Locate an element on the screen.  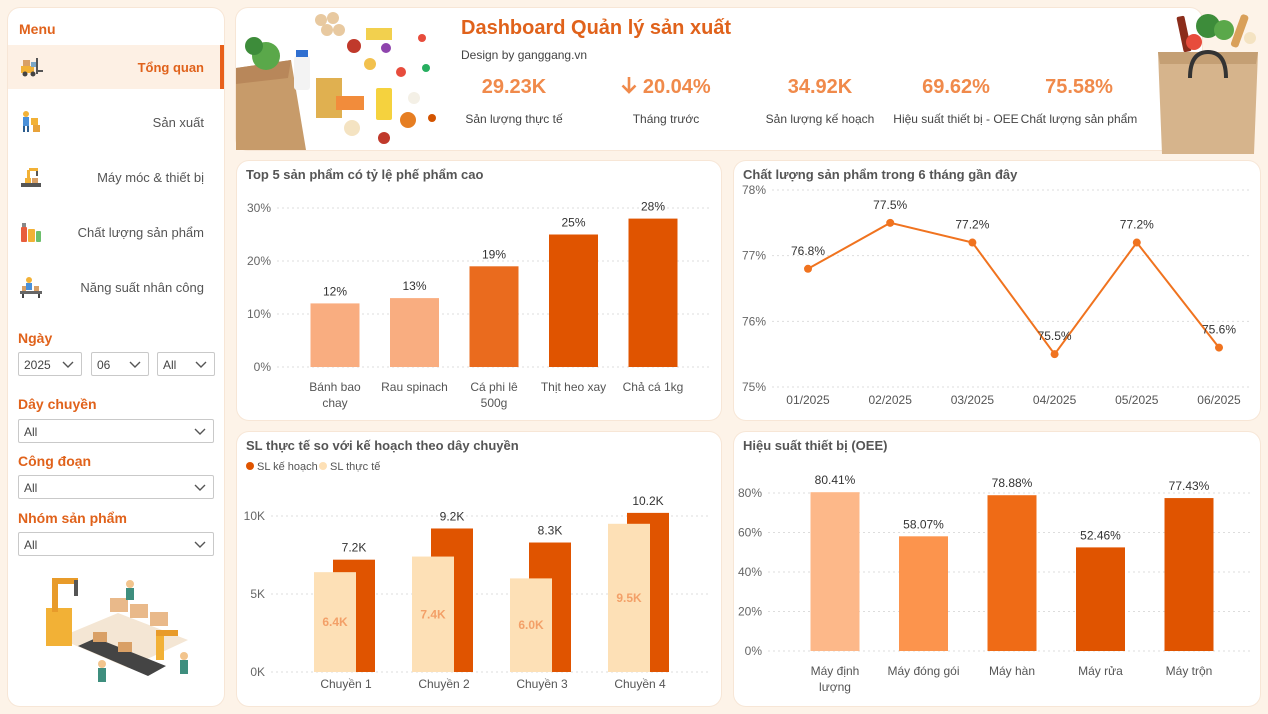
month-select: 06 is located at coordinates (120, 364).